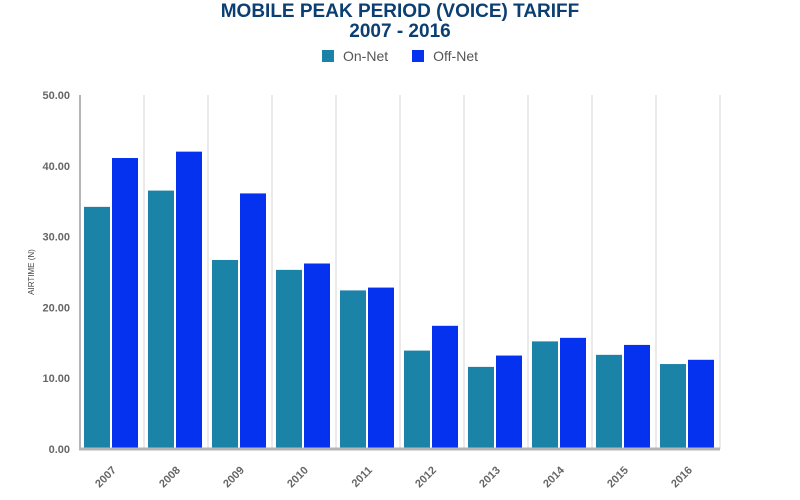 The width and height of the screenshot is (800, 500). What do you see at coordinates (106, 477) in the screenshot?
I see `x-tick-label: 2007` at bounding box center [106, 477].